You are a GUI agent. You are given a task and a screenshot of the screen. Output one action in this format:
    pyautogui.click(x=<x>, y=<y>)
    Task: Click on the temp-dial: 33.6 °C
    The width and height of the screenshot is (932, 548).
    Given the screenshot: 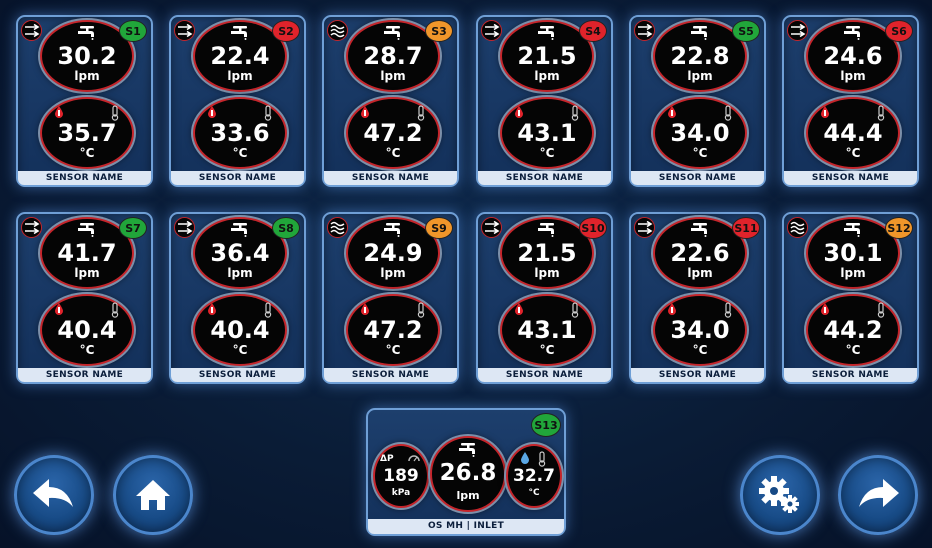 What is the action you would take?
    pyautogui.click(x=240, y=133)
    